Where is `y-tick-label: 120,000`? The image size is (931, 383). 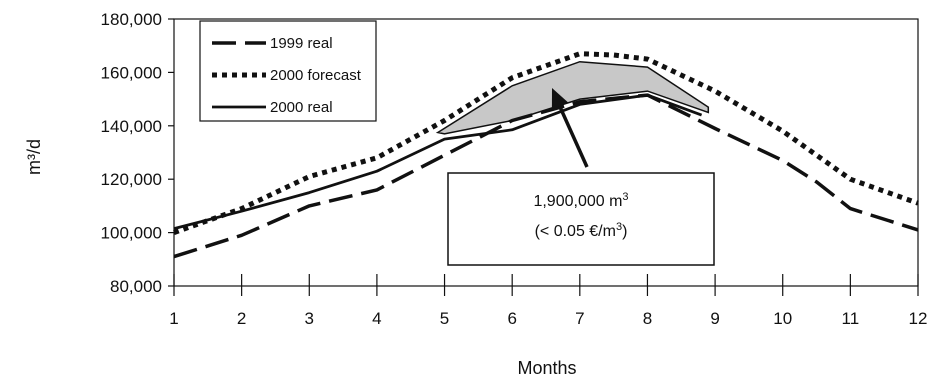
y-tick-label: 120,000 is located at coordinates (131, 179).